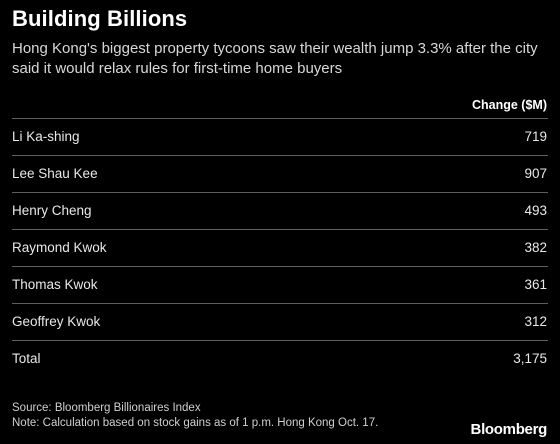 The image size is (560, 444). I want to click on table-row: Henry Cheng 493, so click(280, 211).